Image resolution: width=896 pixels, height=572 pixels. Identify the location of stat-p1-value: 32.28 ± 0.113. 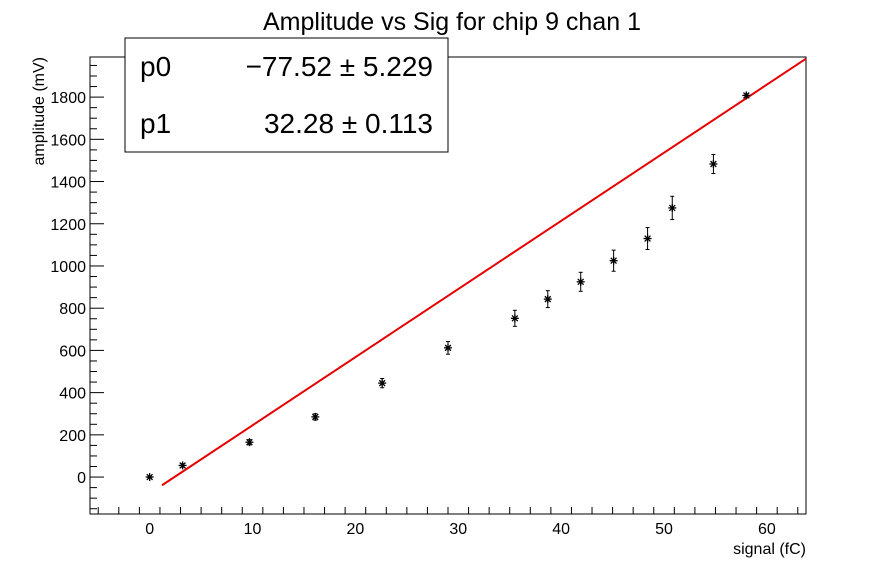
(348, 123).